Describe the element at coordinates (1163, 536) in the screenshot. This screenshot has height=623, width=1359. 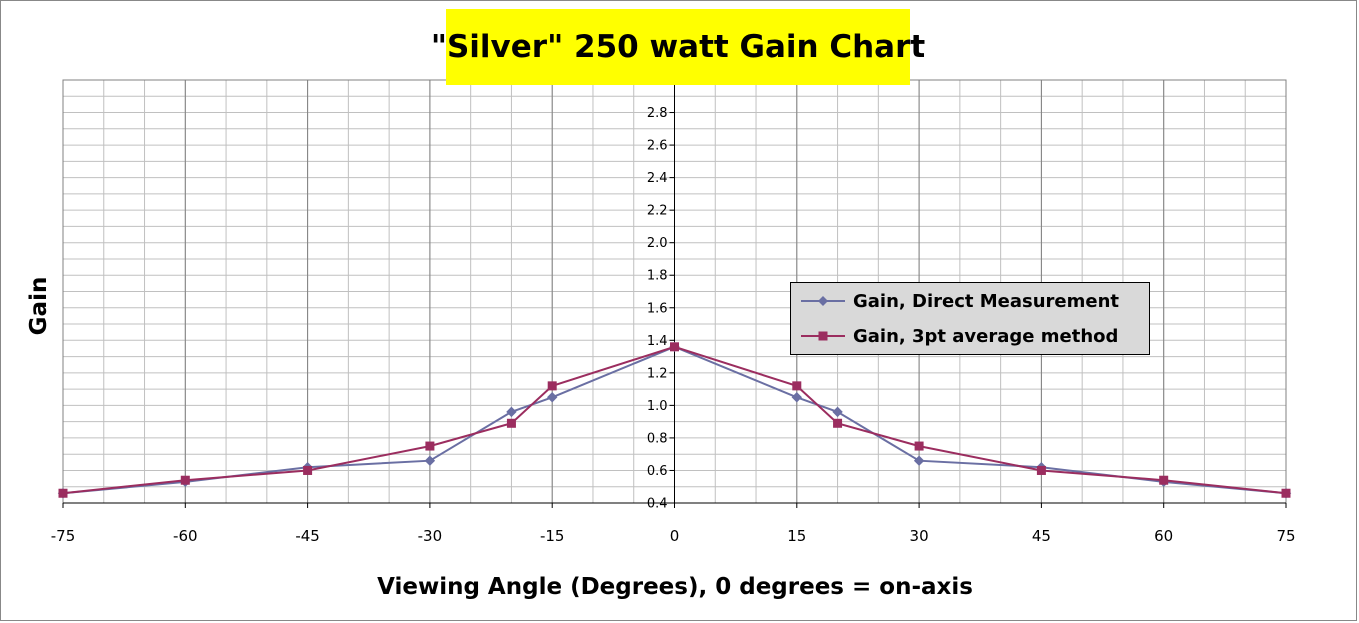
I see `x-tick-label: 60` at that location.